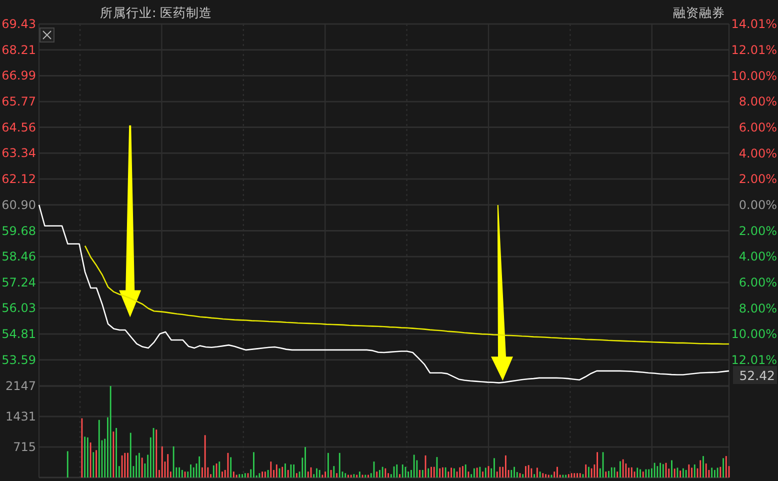 This screenshot has height=481, width=778. I want to click on y-tick-label: 60.90, so click(19, 205).